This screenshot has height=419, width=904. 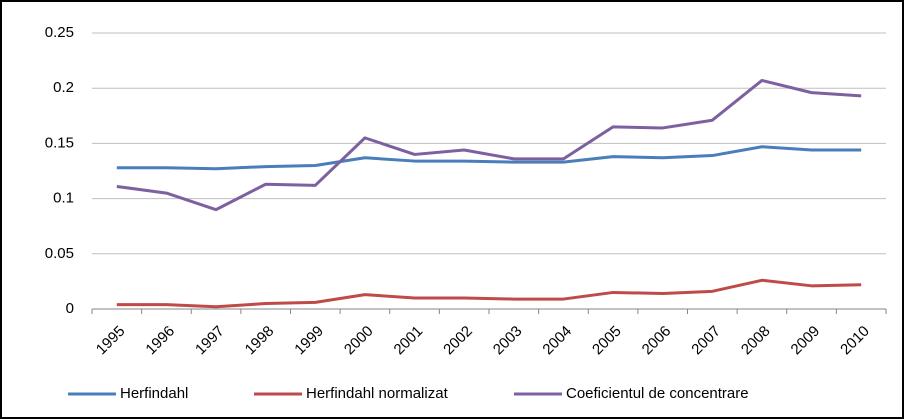 I want to click on legend-label: Herfindahl normalizat, so click(x=377, y=393).